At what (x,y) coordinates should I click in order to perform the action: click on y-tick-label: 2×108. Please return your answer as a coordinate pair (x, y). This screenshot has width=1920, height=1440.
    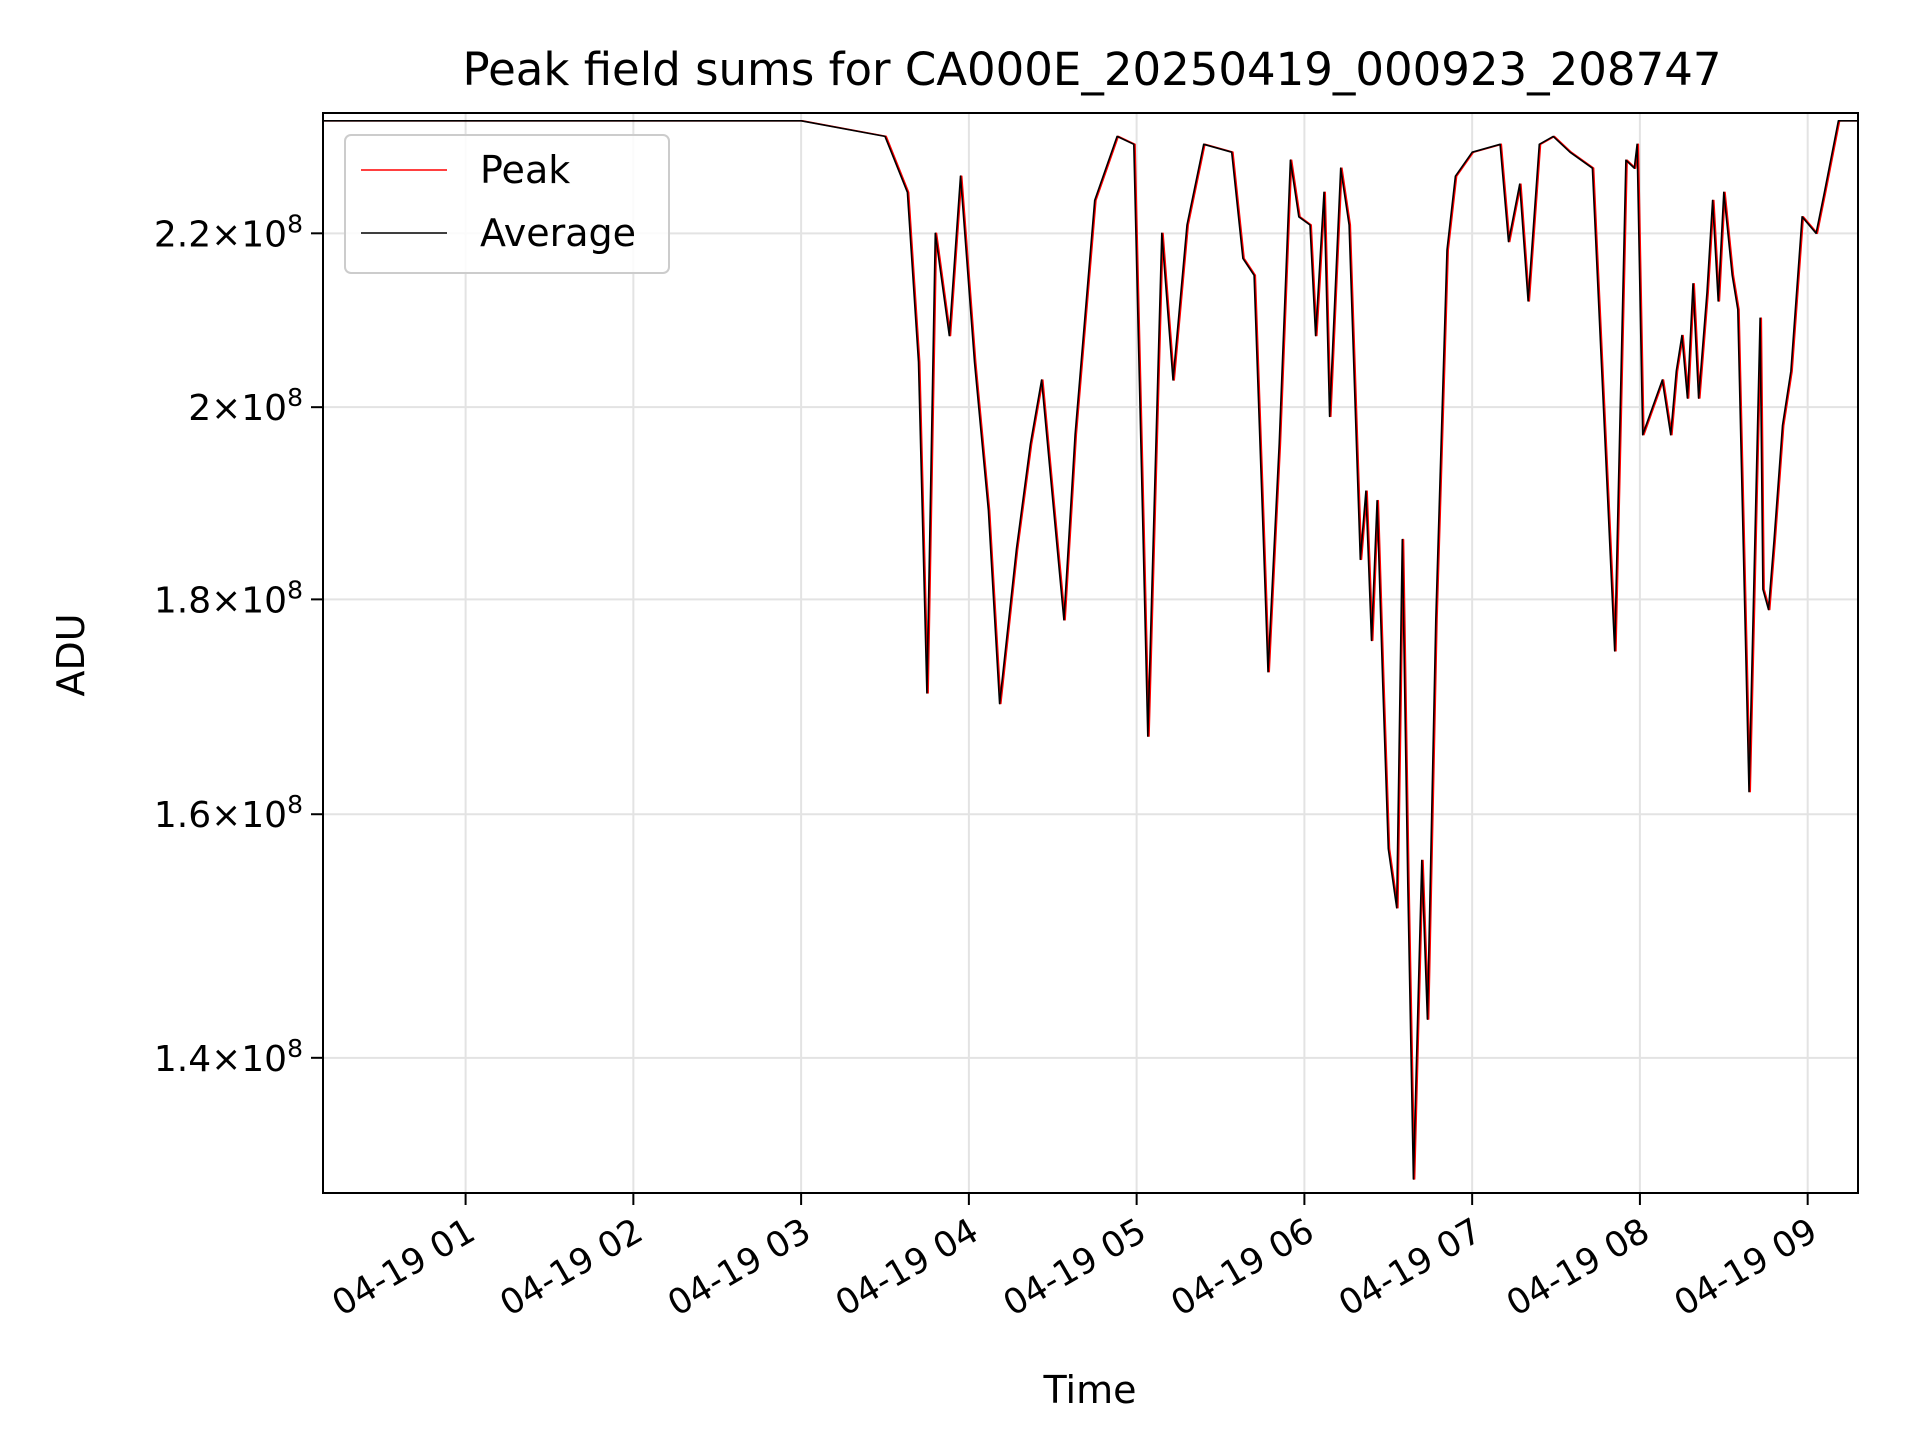
    Looking at the image, I should click on (245, 406).